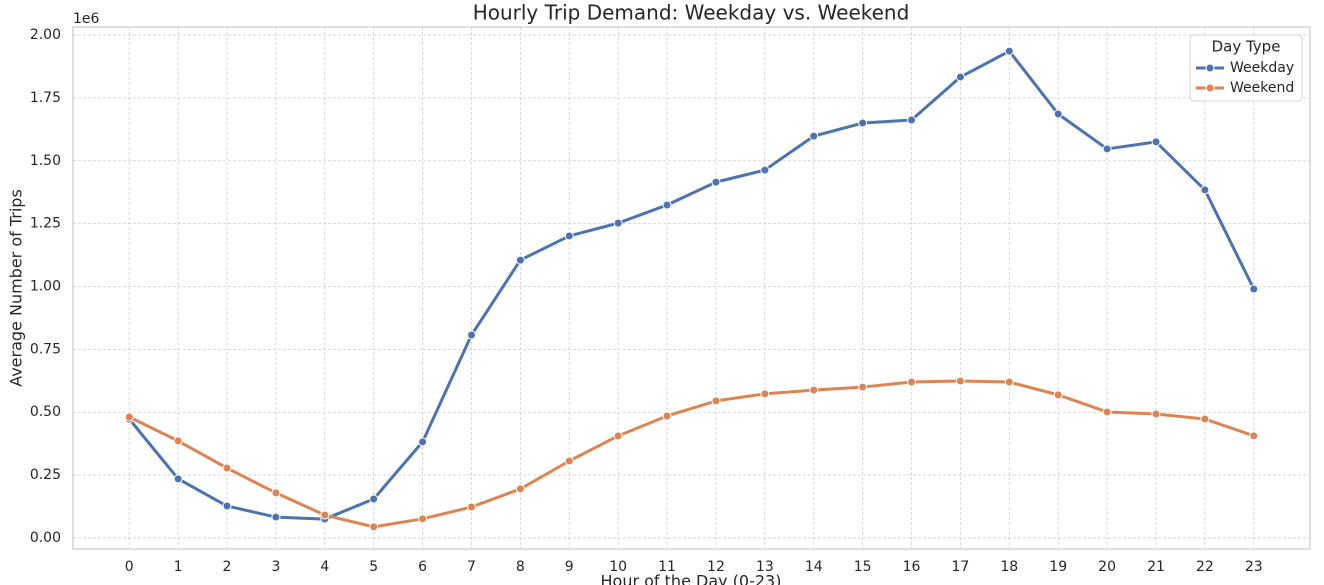 The image size is (1324, 585). What do you see at coordinates (275, 567) in the screenshot?
I see `x-tick-label: 3` at bounding box center [275, 567].